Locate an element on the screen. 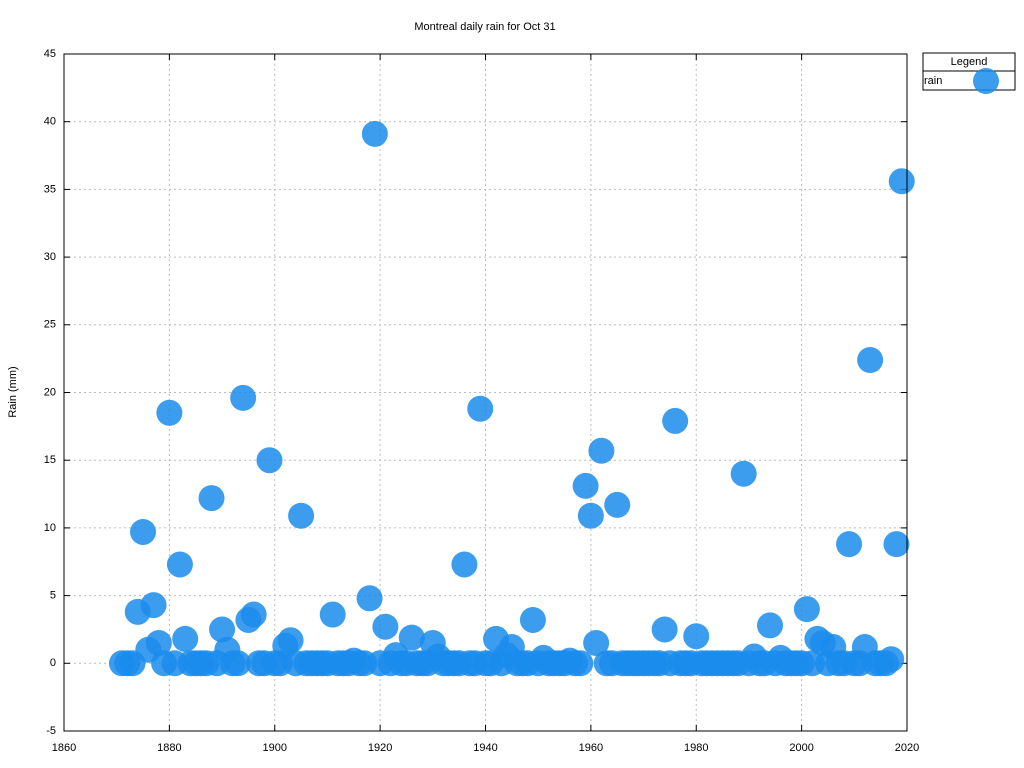 The height and width of the screenshot is (768, 1024). x-tick-label: 1880 is located at coordinates (169, 748).